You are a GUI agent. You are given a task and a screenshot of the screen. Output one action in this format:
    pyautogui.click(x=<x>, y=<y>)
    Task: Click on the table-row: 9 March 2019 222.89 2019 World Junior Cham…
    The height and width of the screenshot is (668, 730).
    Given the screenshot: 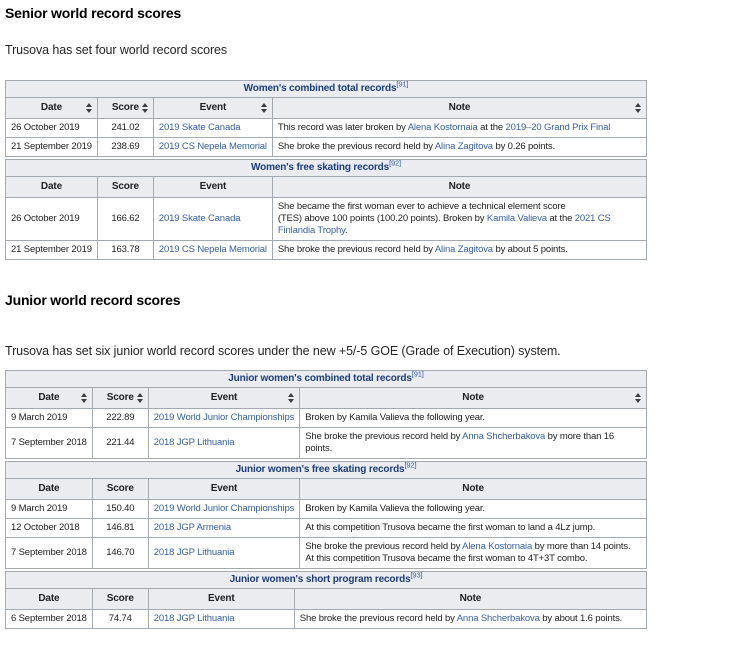 What is the action you would take?
    pyautogui.click(x=326, y=418)
    